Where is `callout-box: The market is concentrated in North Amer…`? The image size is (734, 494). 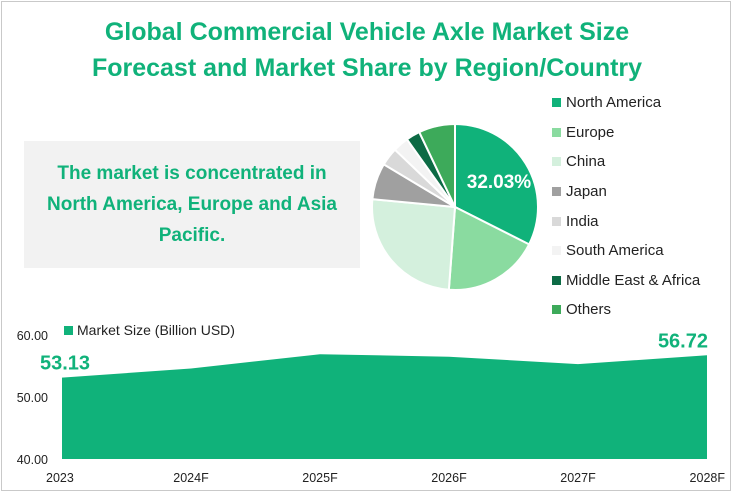 callout-box: The market is concentrated in North Amer… is located at coordinates (192, 204).